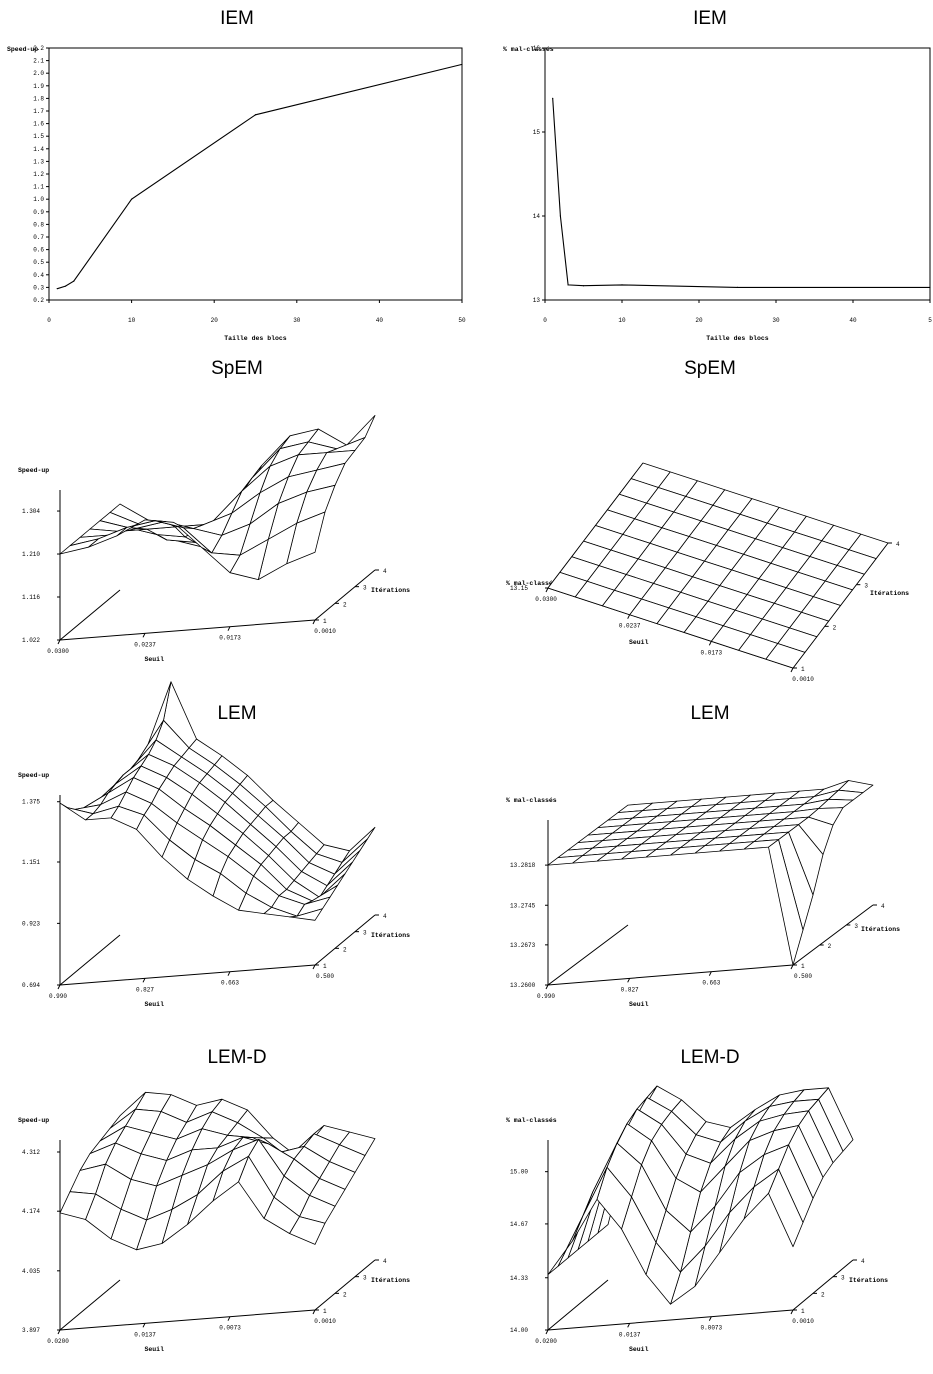 The image size is (933, 1374). Describe the element at coordinates (31, 640) in the screenshot. I see `z-tick-label: 1.022` at that location.